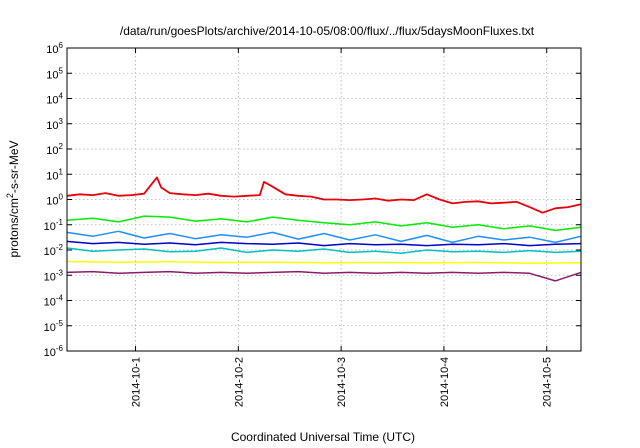 The height and width of the screenshot is (448, 640). Describe the element at coordinates (445, 382) in the screenshot. I see `x-tick-label: 2014-10-4` at that location.